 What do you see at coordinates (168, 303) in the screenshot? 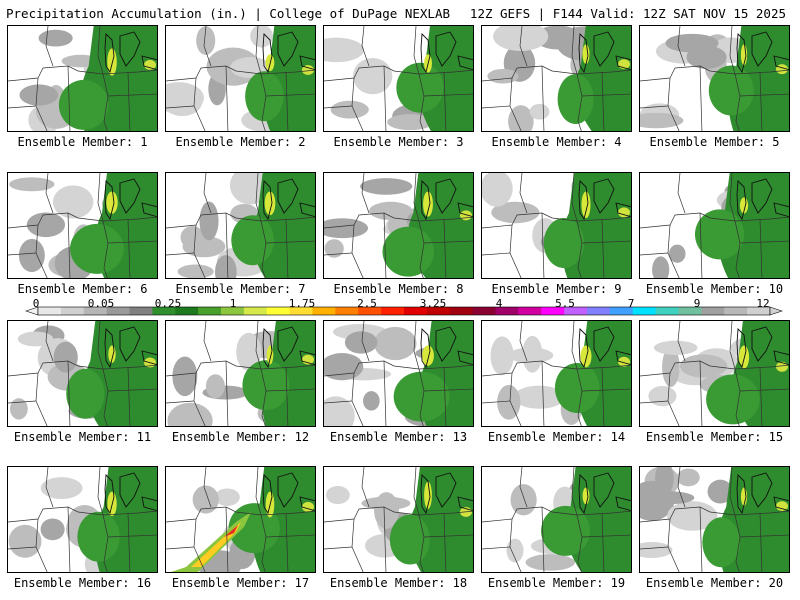
I see `colorbar-tick: 0.25` at bounding box center [168, 303].